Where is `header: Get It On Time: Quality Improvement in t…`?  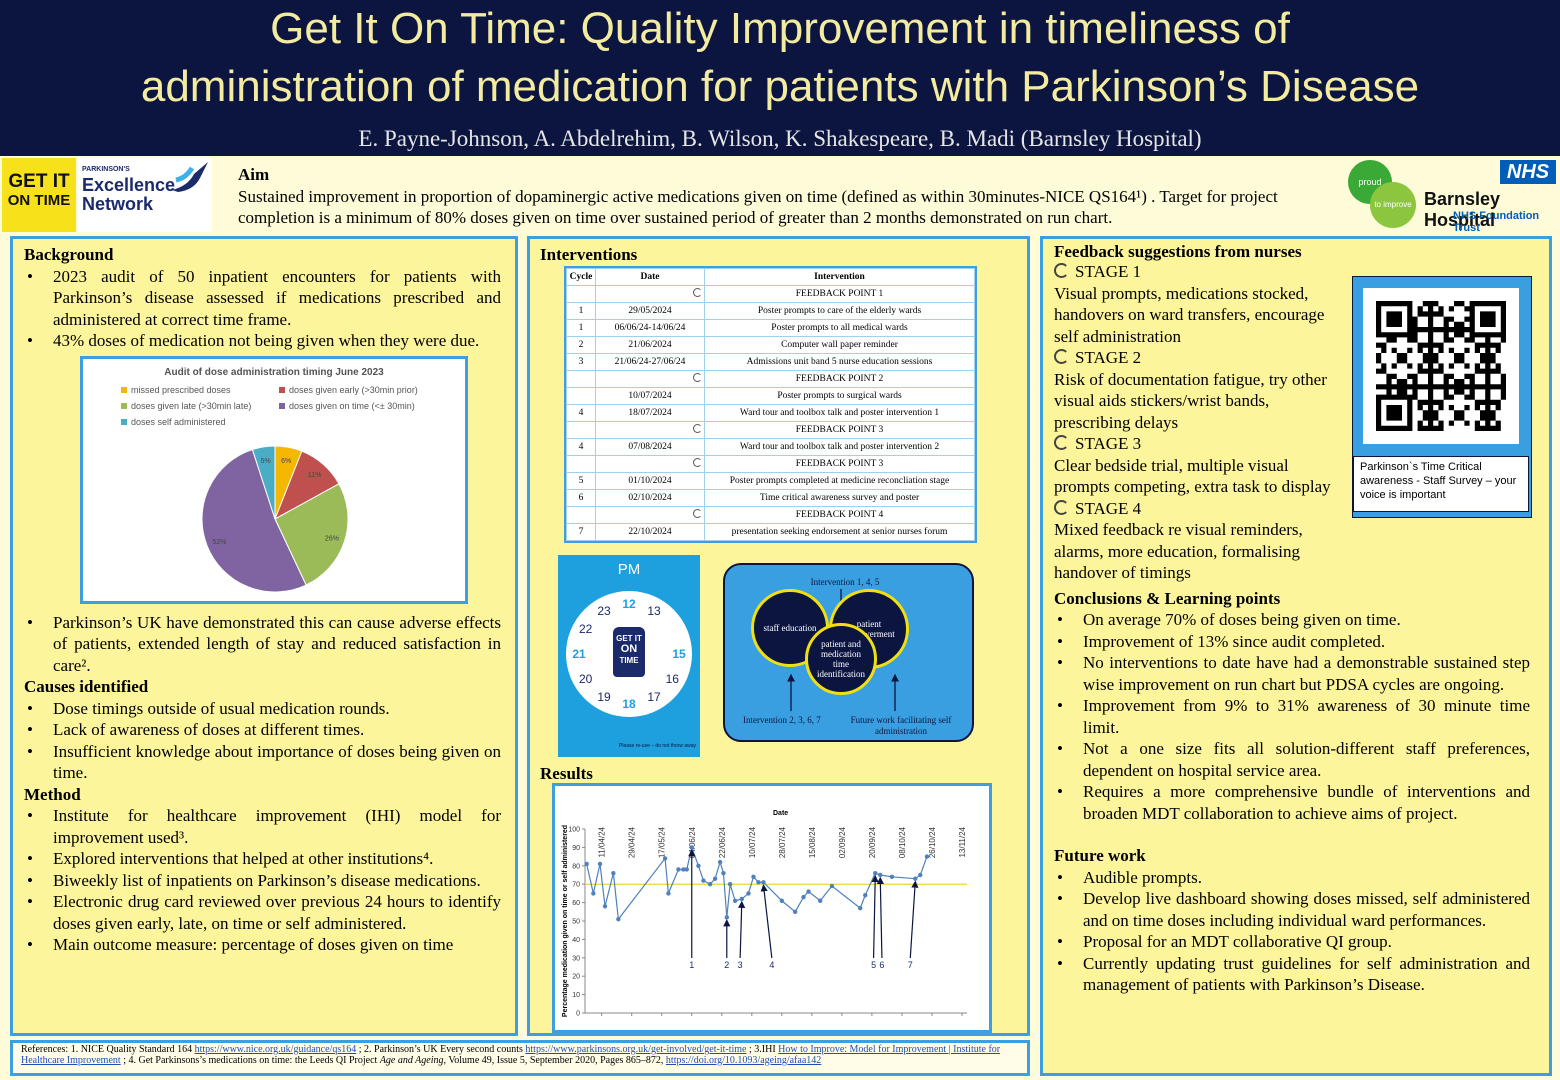 header: Get It On Time: Quality Improvement in t… is located at coordinates (780, 78).